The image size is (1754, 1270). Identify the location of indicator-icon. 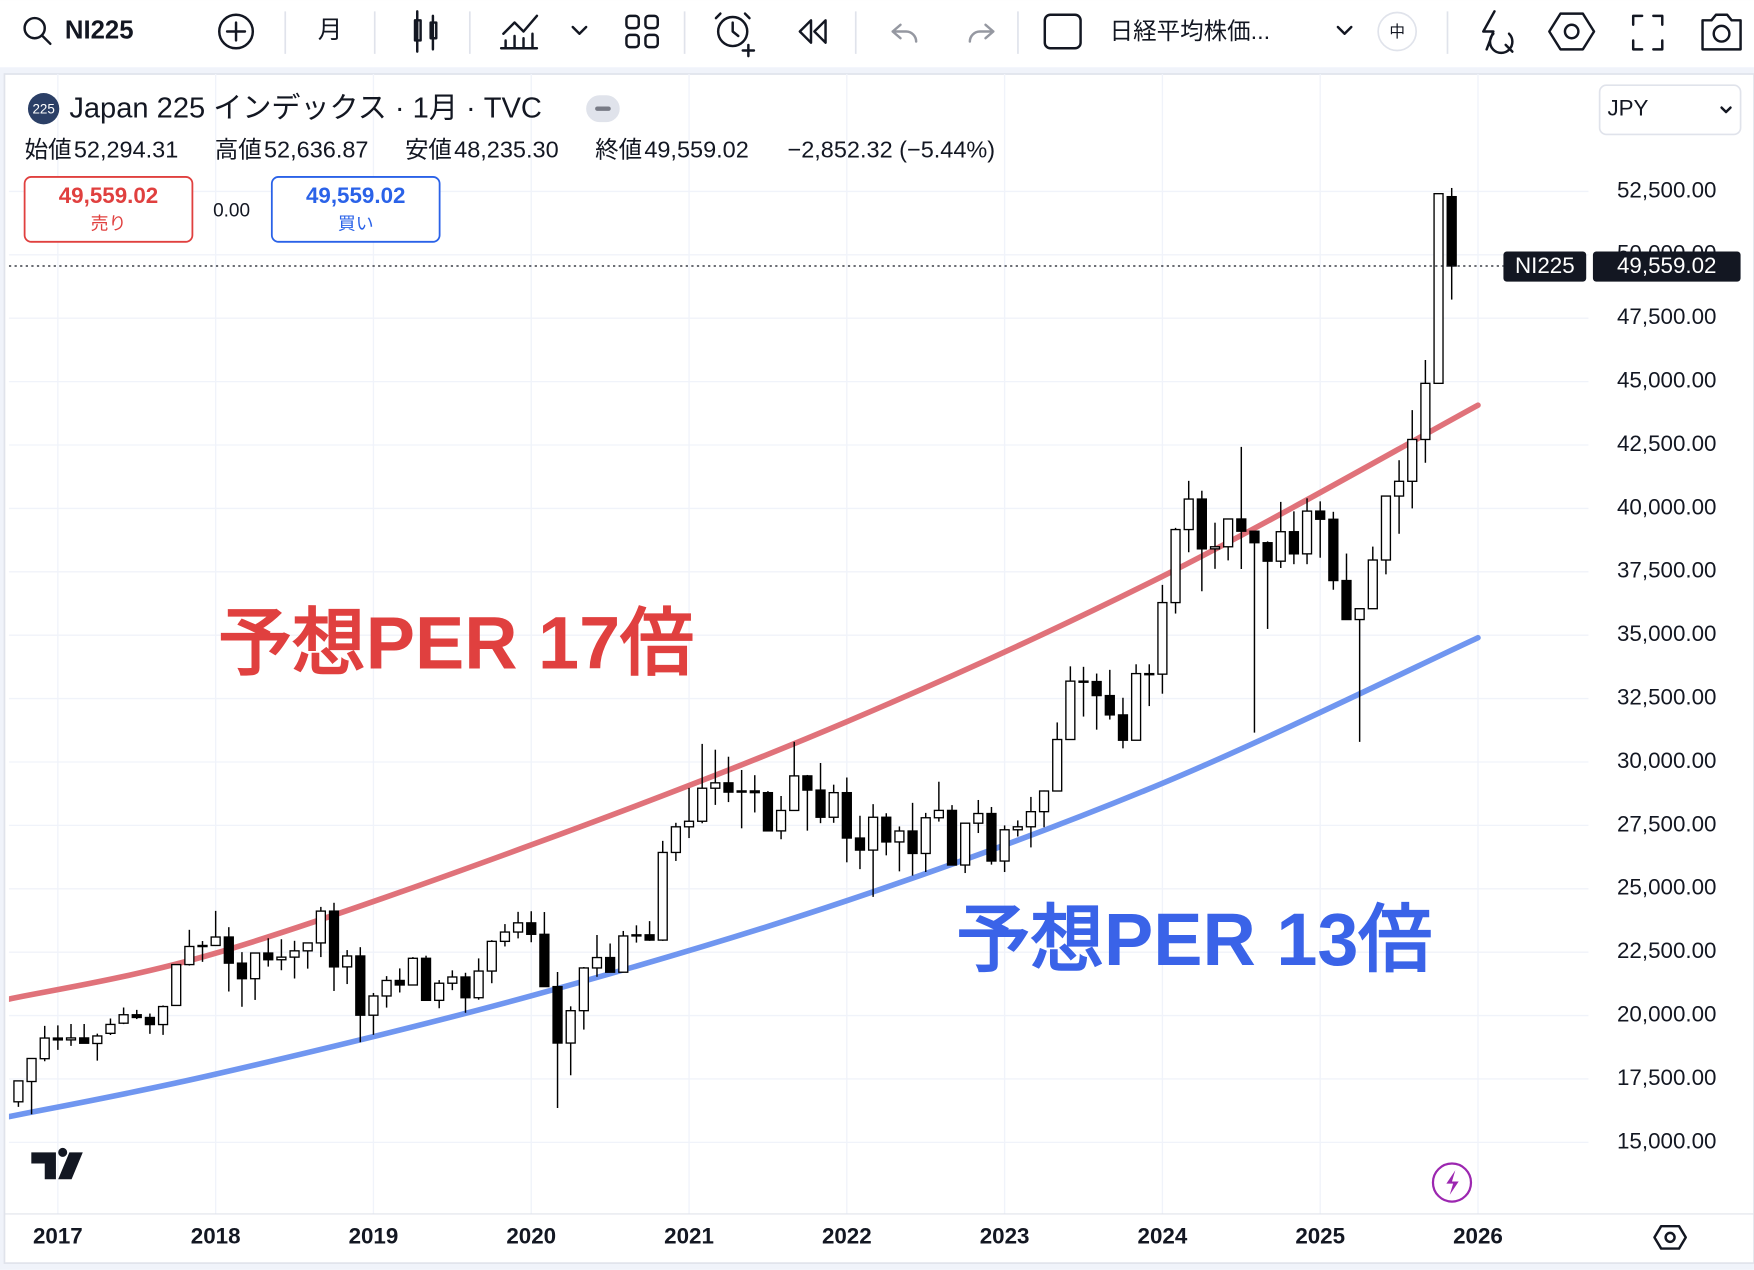
(519, 32).